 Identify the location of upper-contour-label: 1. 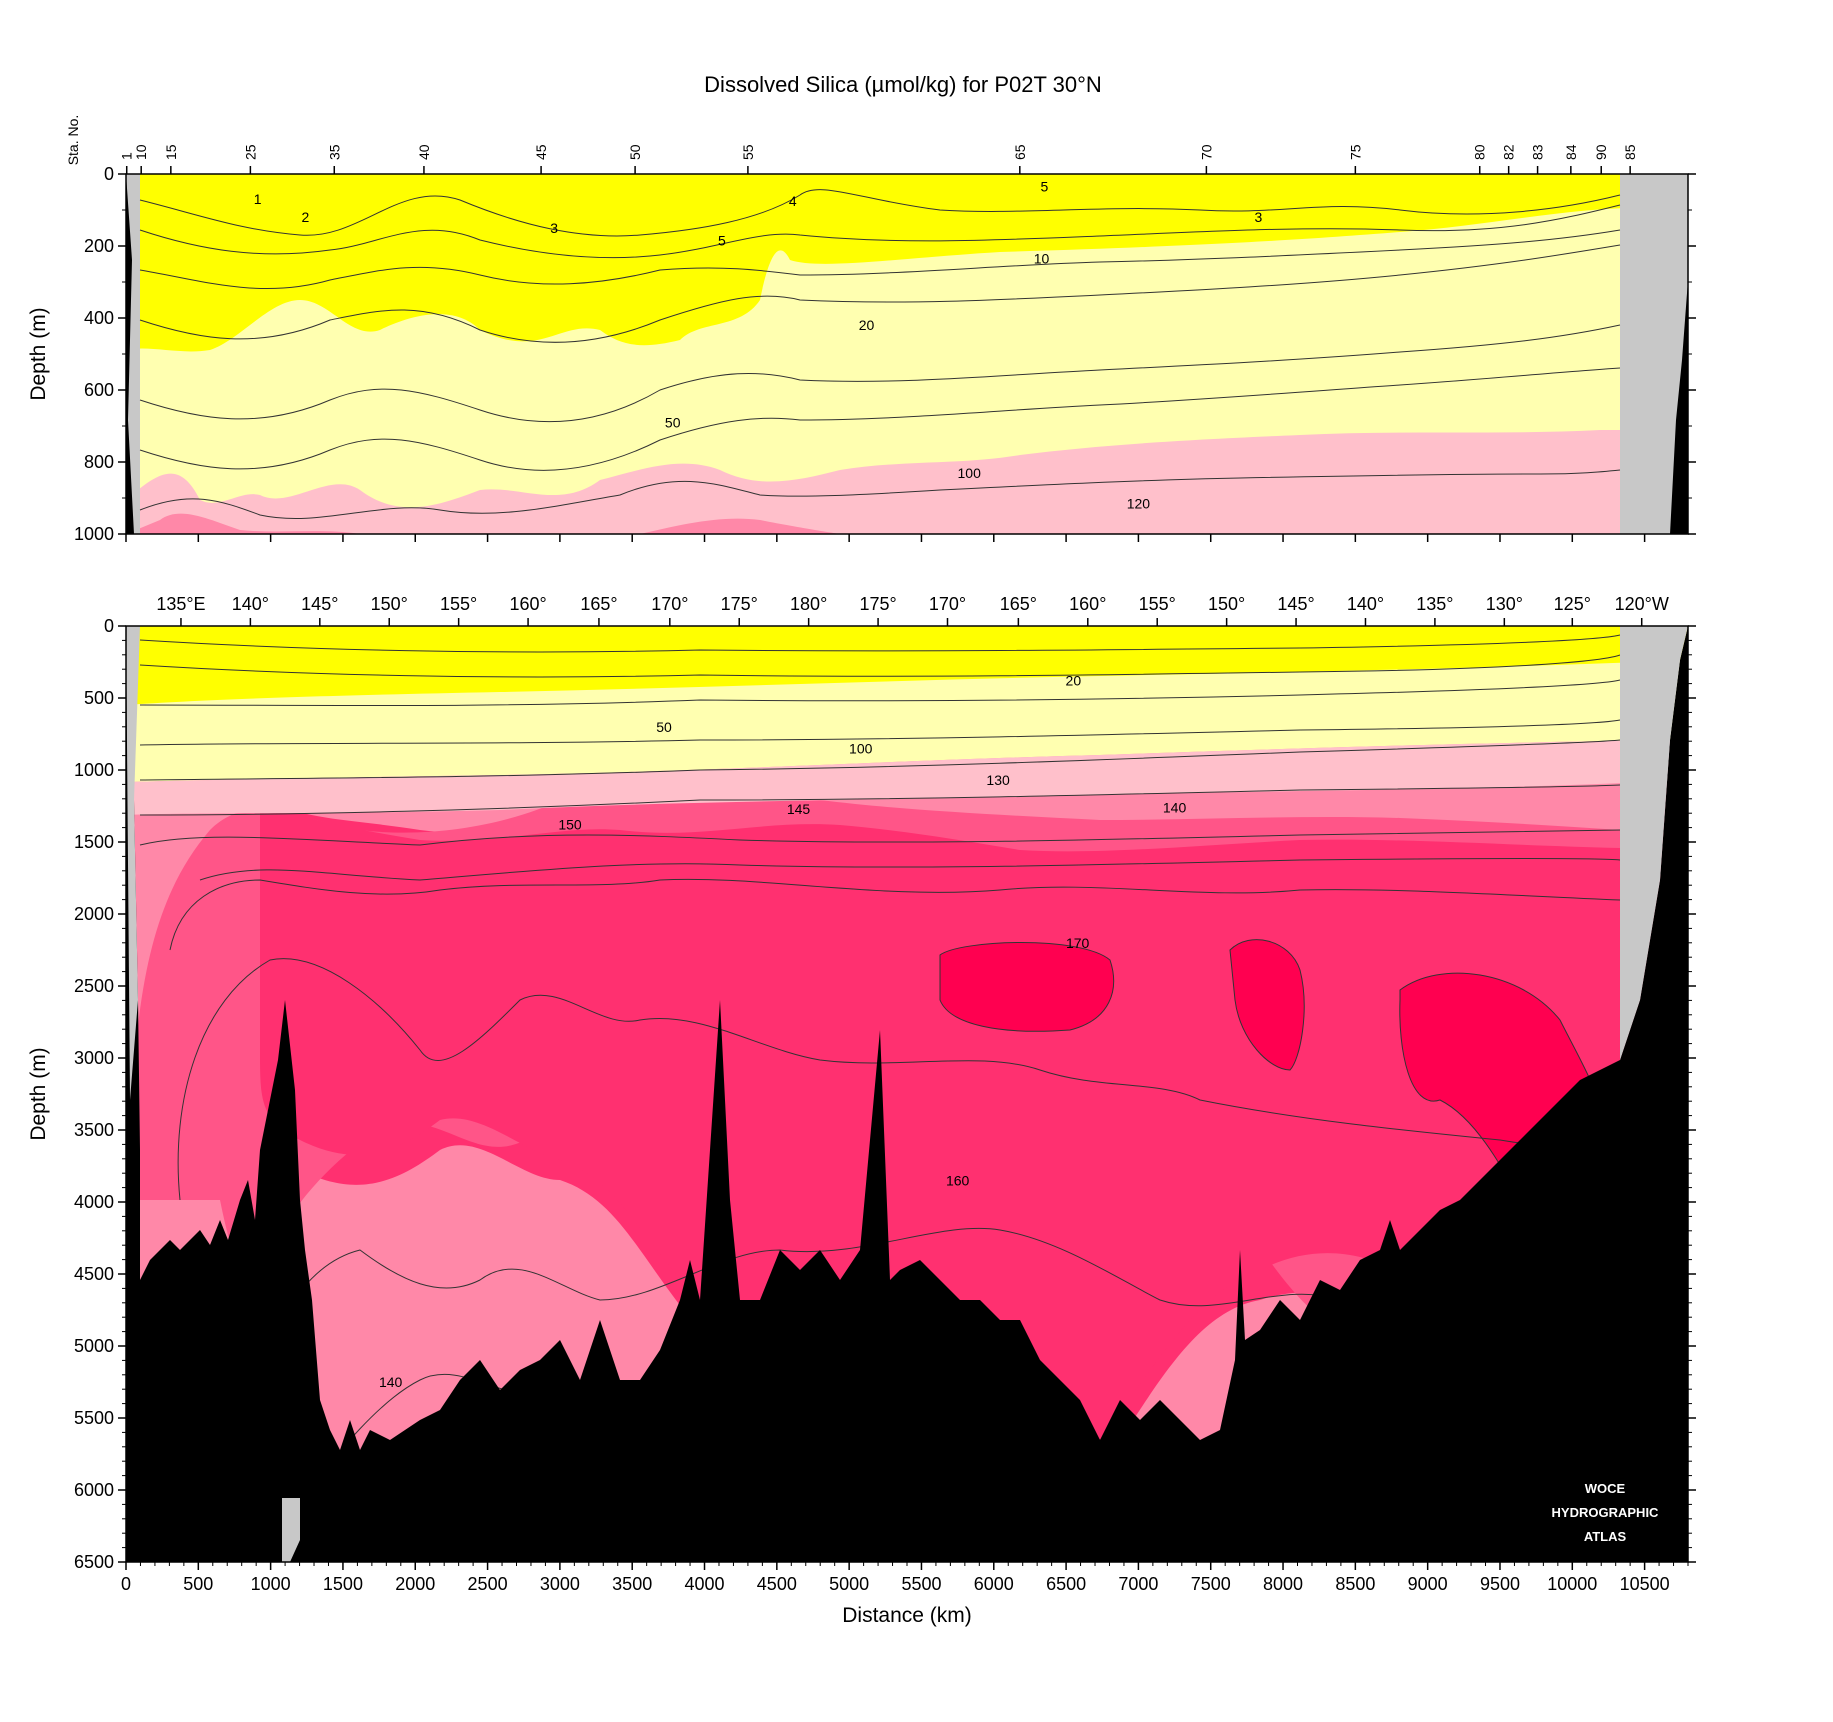
(258, 199).